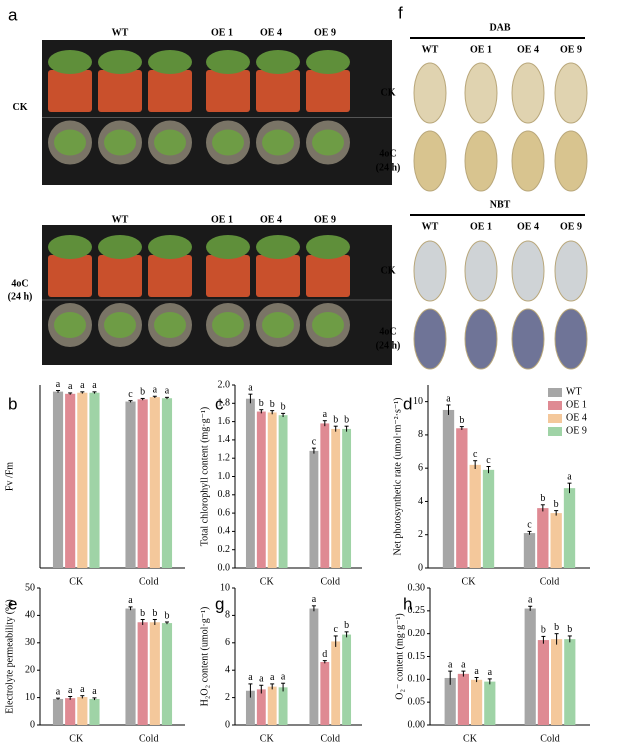  I want to click on stain-title: DAB, so click(499, 27).